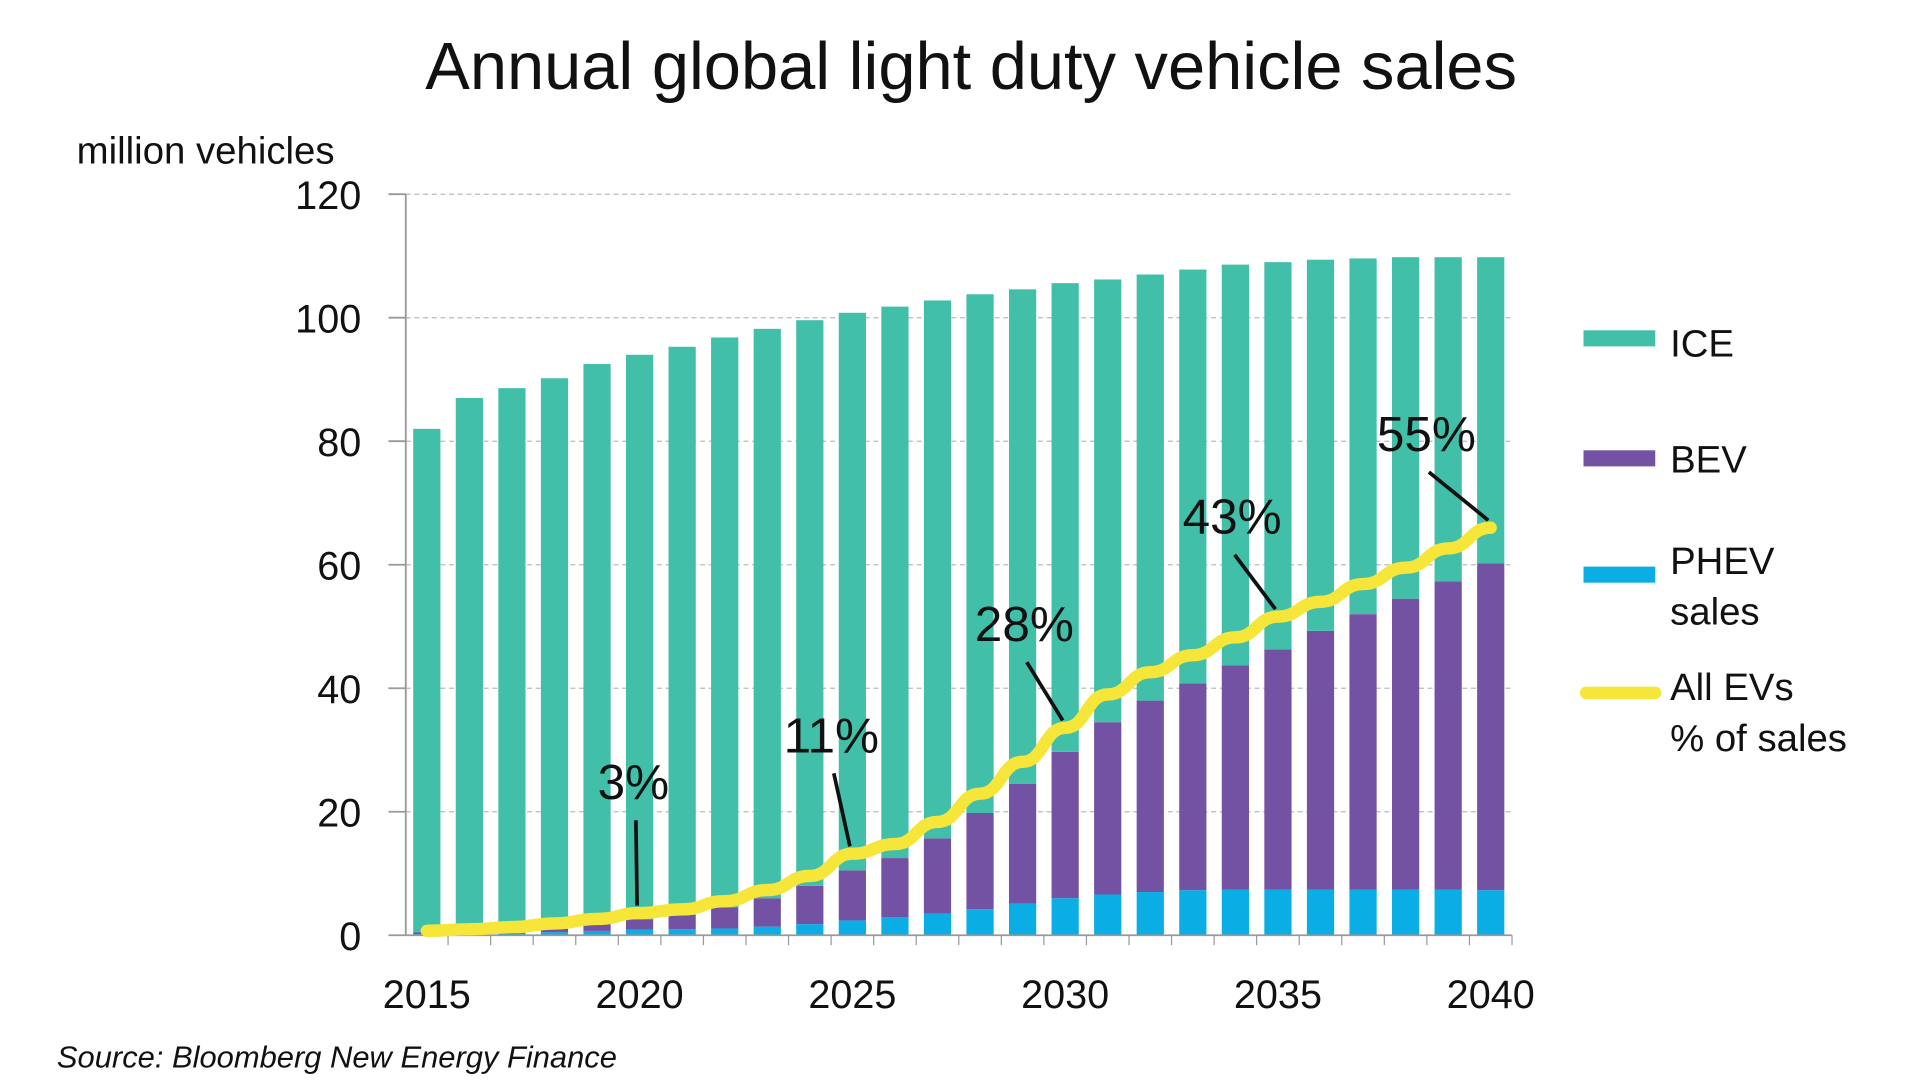 The width and height of the screenshot is (1920, 1080). Describe the element at coordinates (339, 567) in the screenshot. I see `y-tick-label: 60` at that location.